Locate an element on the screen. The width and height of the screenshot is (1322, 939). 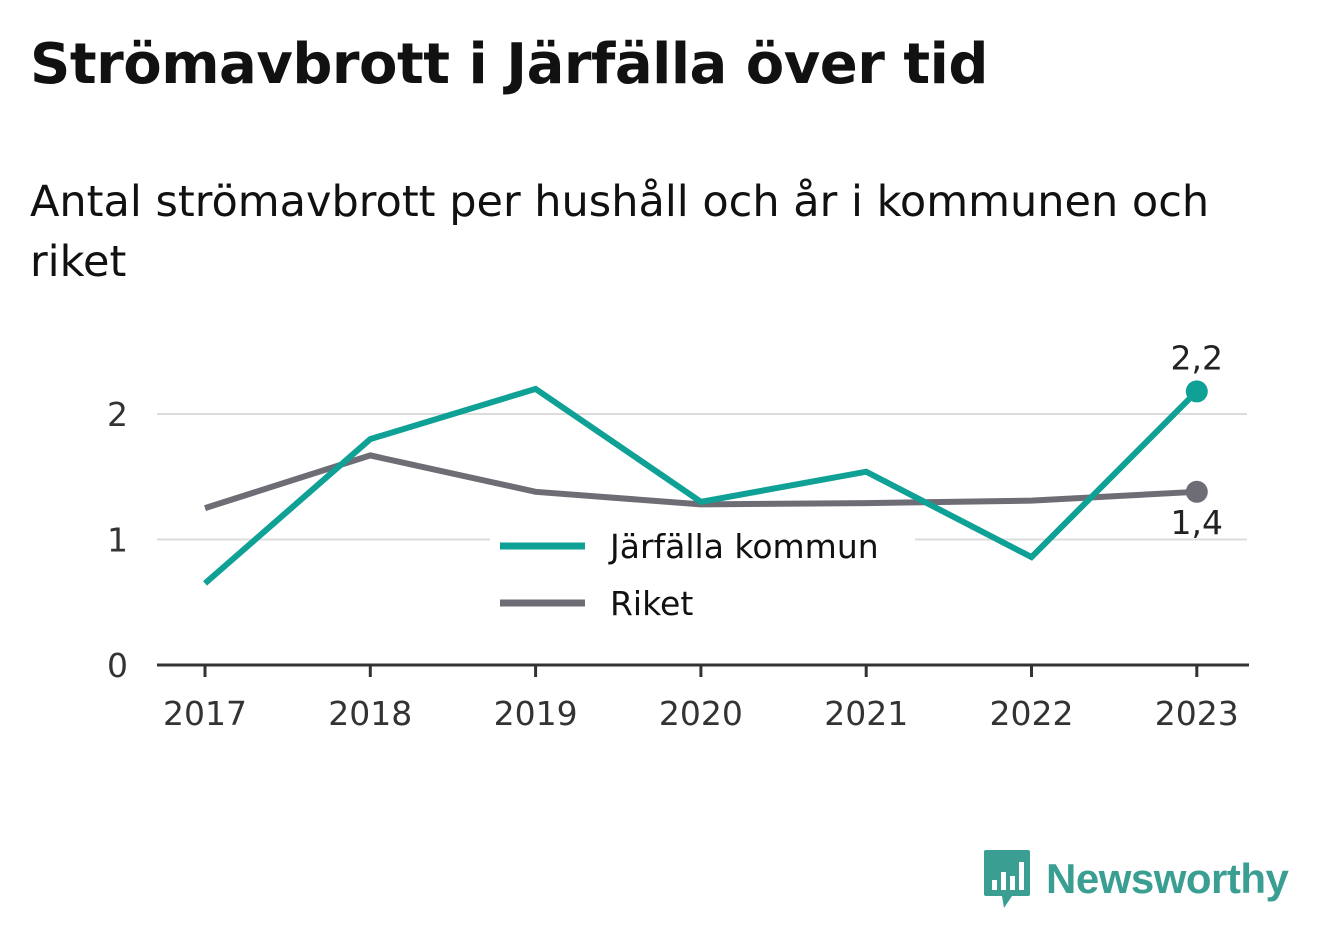
chart-title: Strömavbrott i Järfälla över tid is located at coordinates (509, 64).